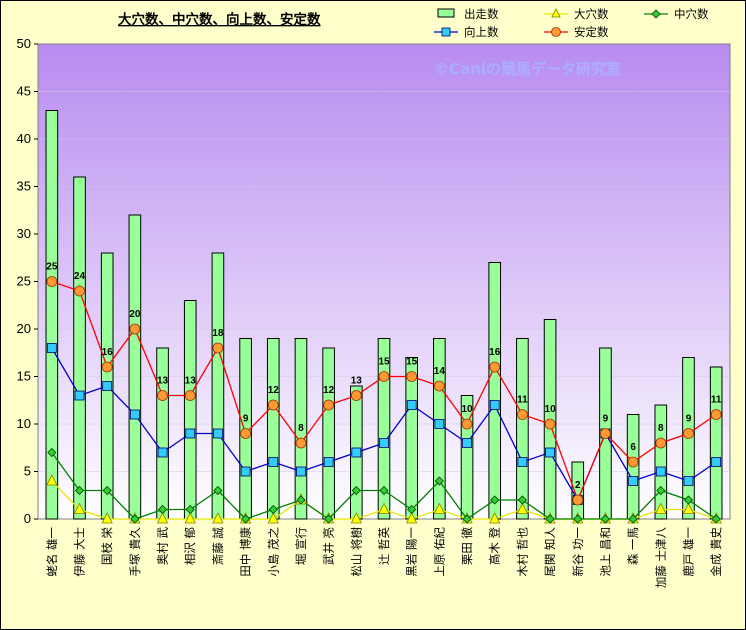 The height and width of the screenshot is (630, 746). I want to click on marker-中穴数-20, so click(578, 519).